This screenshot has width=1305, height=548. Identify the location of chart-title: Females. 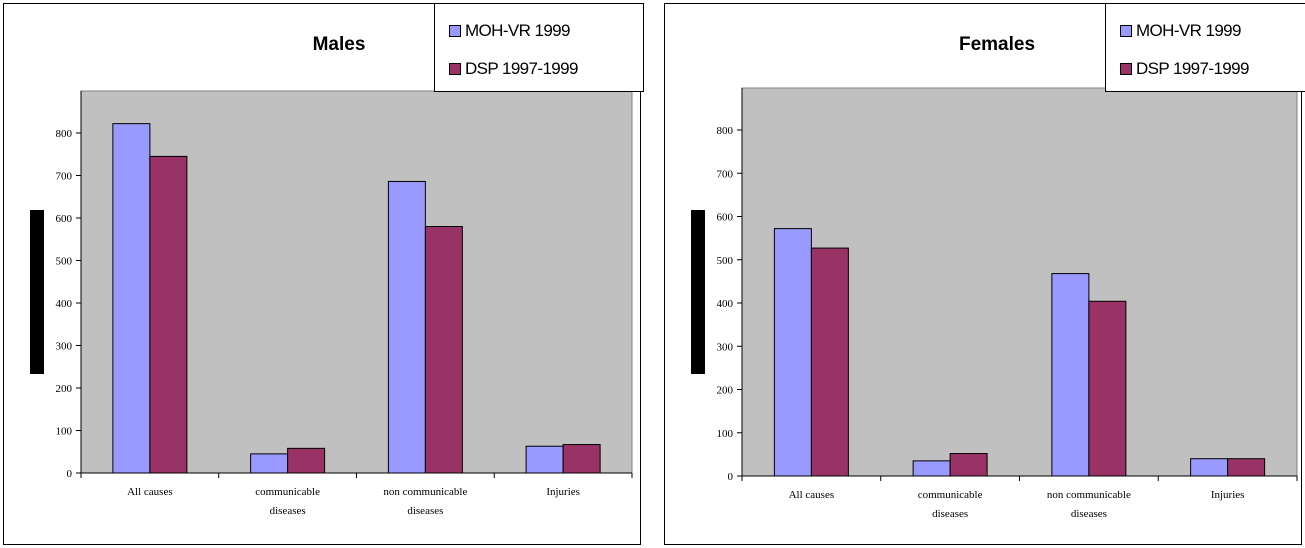
(997, 44).